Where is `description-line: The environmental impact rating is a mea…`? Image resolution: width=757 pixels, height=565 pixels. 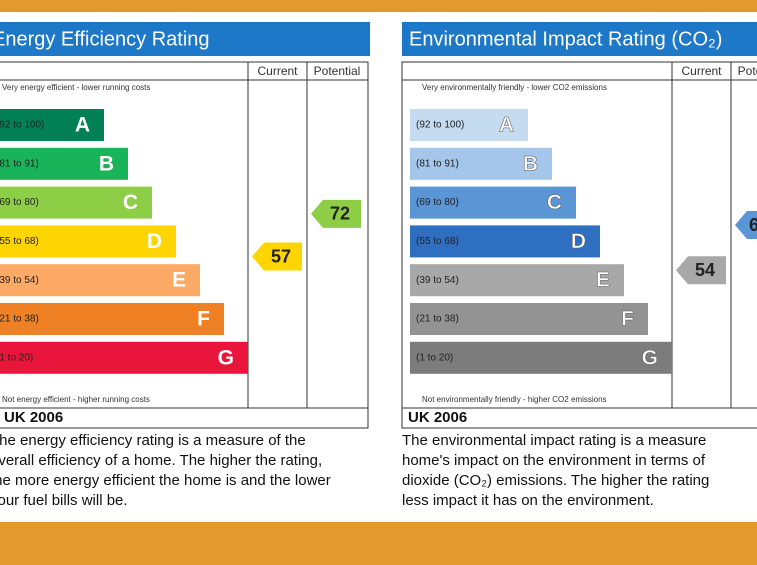
description-line: The environmental impact rating is a mea… is located at coordinates (554, 440).